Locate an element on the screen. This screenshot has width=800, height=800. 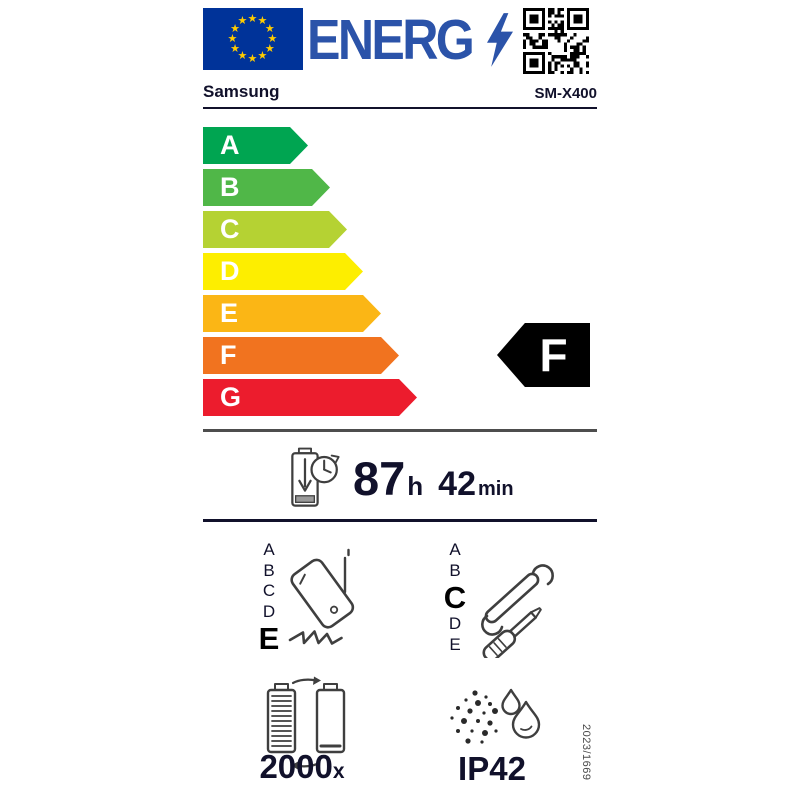
energy-class-arrow-d: D is located at coordinates (283, 271).